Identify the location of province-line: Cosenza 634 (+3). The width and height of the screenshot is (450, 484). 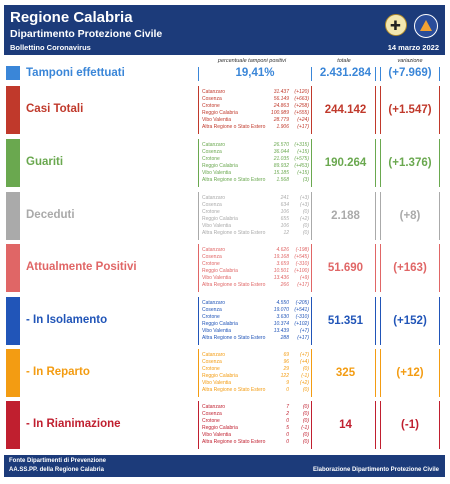
(255, 205).